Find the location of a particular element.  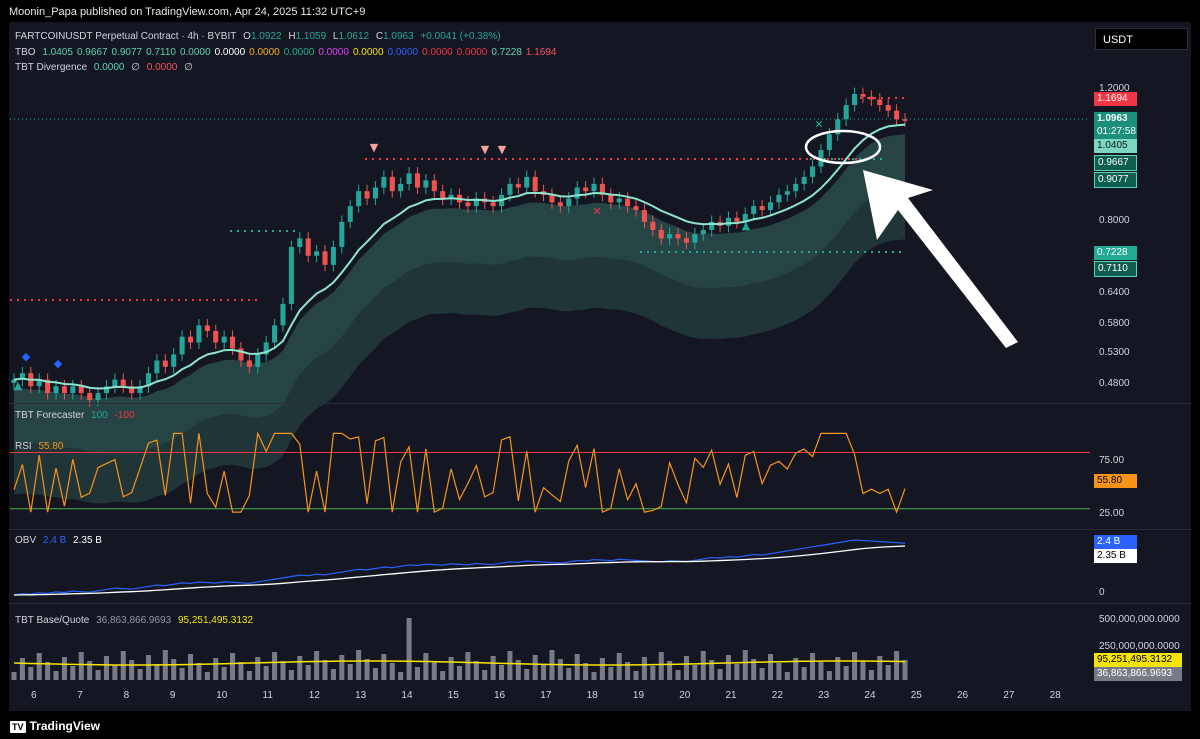

change-value: +0.0041 (+0.38%) is located at coordinates (460, 36).